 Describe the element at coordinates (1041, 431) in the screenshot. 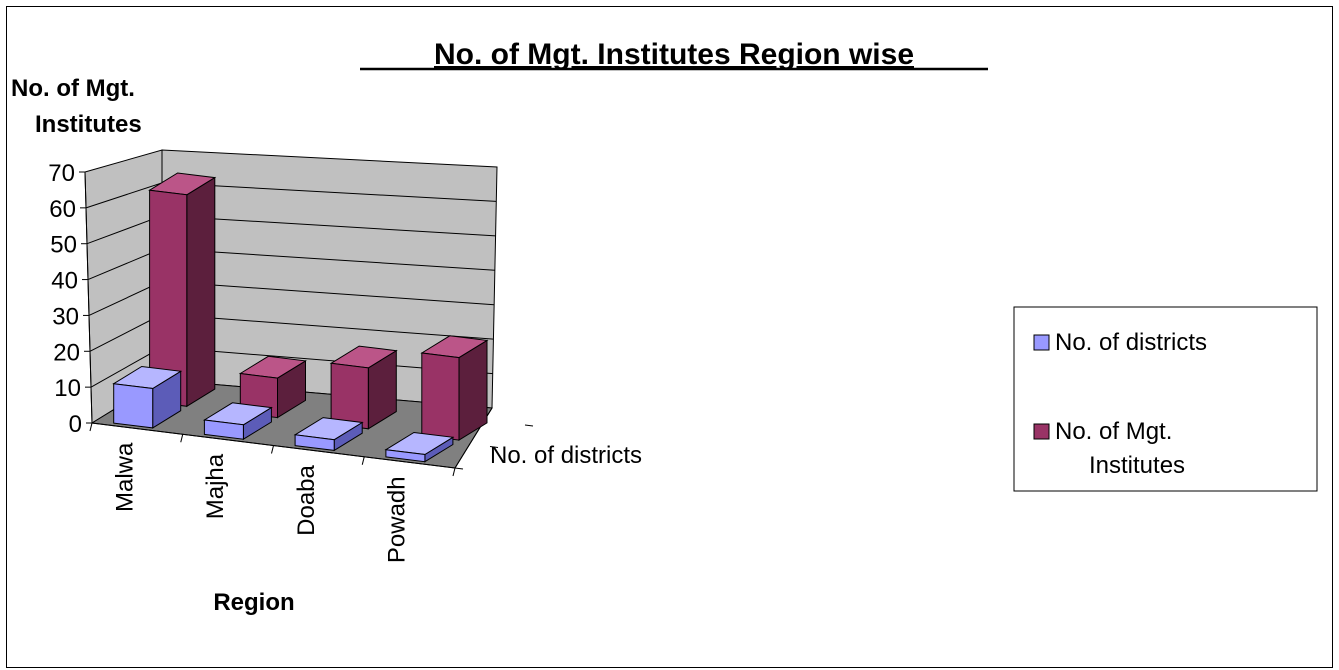

I see `legend-swatch-institutes` at that location.